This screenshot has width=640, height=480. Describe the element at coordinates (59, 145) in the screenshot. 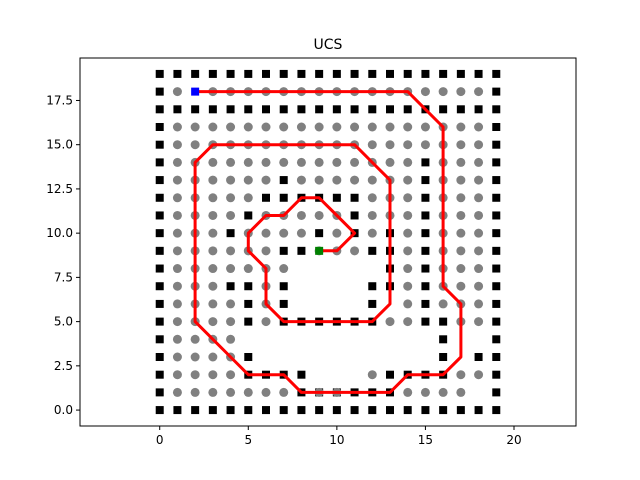

I see `y-tick-label: 15.0` at that location.